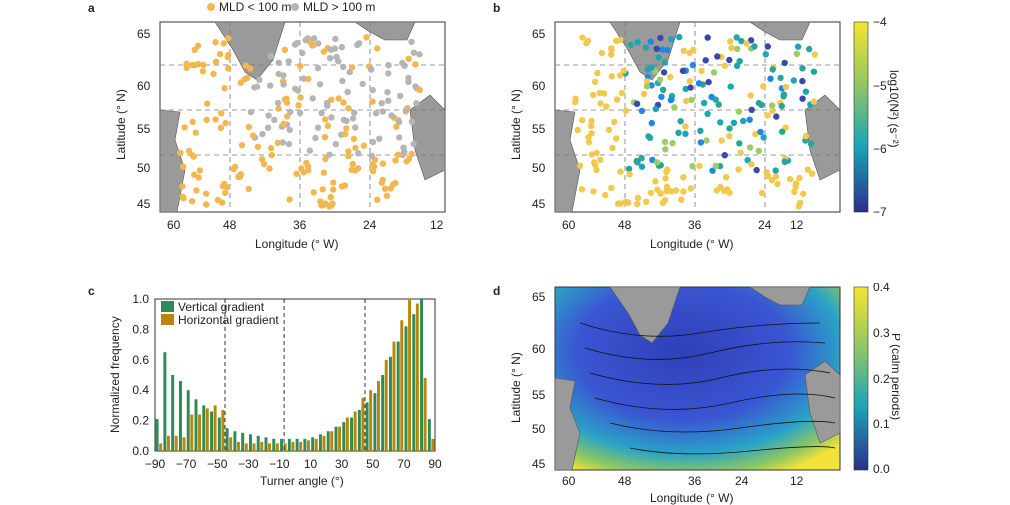 This screenshot has height=505, width=1010. Describe the element at coordinates (311, 464) in the screenshot. I see `x-tick: 10` at that location.